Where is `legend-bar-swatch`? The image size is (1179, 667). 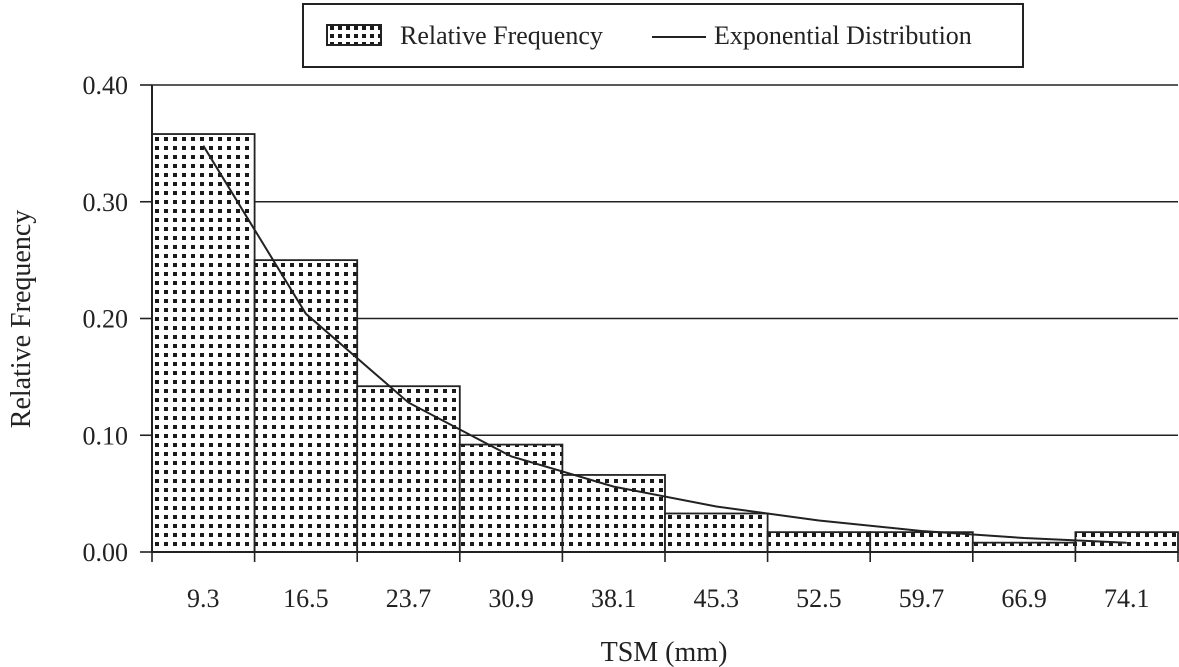 legend-bar-swatch is located at coordinates (354, 35).